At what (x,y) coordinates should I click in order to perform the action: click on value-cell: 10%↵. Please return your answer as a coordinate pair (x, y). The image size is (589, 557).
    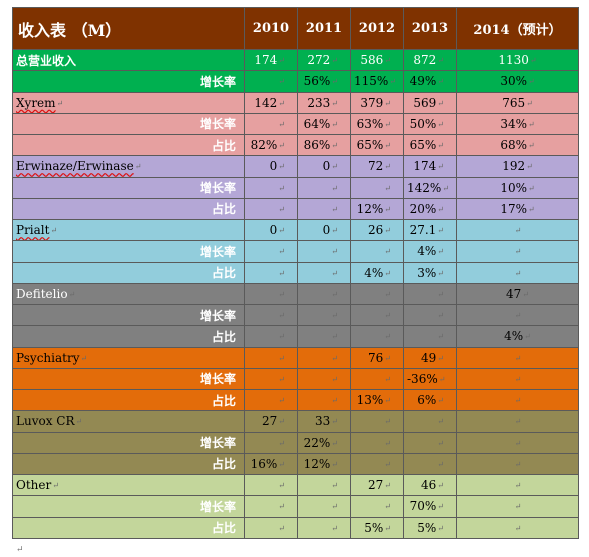
    Looking at the image, I should click on (517, 187).